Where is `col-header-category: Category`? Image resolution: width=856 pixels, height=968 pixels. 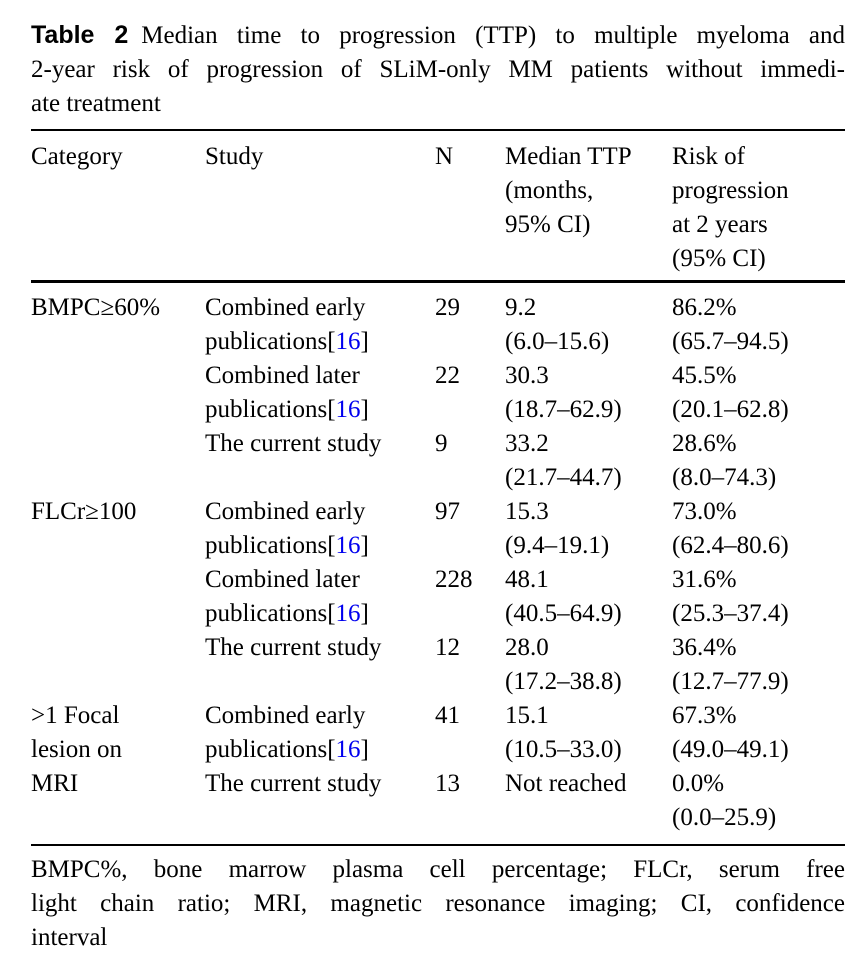 col-header-category: Category is located at coordinates (118, 206).